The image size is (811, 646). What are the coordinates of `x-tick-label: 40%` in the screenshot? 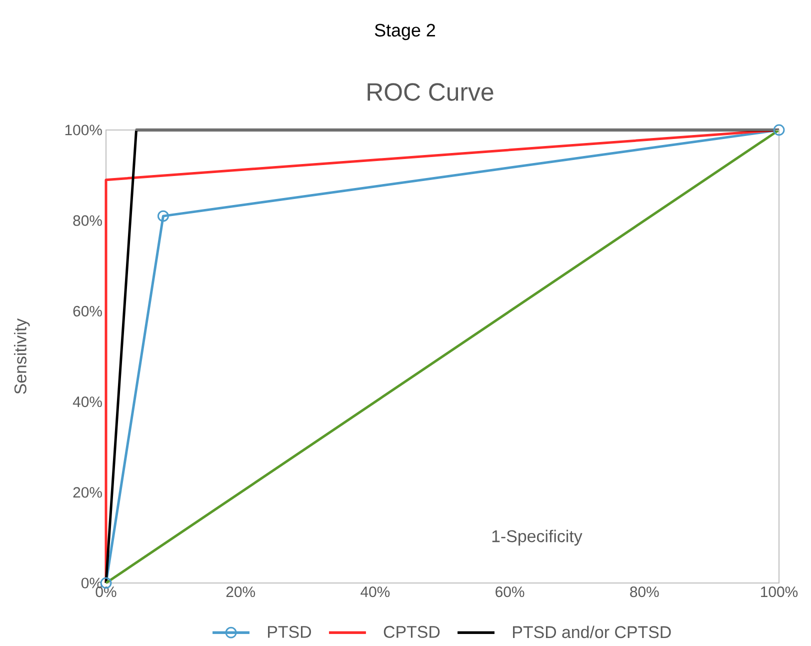 It's located at (375, 592).